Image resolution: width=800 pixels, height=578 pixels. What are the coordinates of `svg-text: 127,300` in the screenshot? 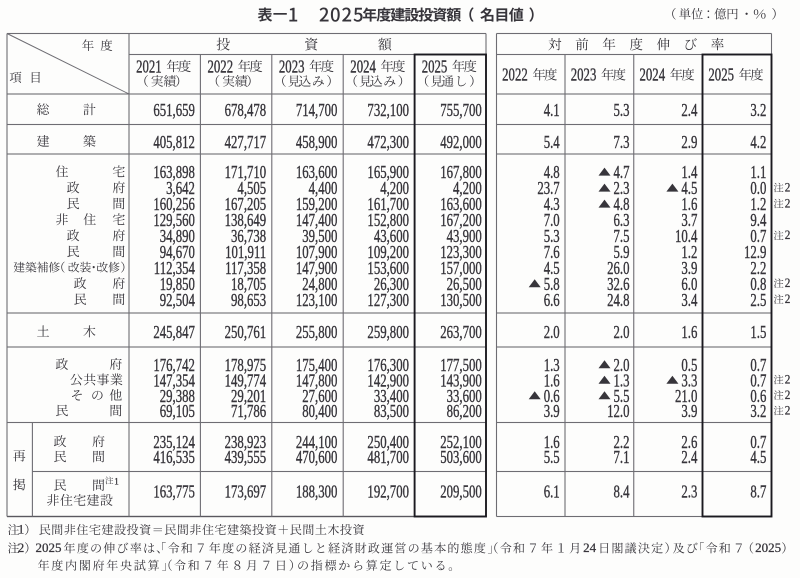 It's located at (388, 301).